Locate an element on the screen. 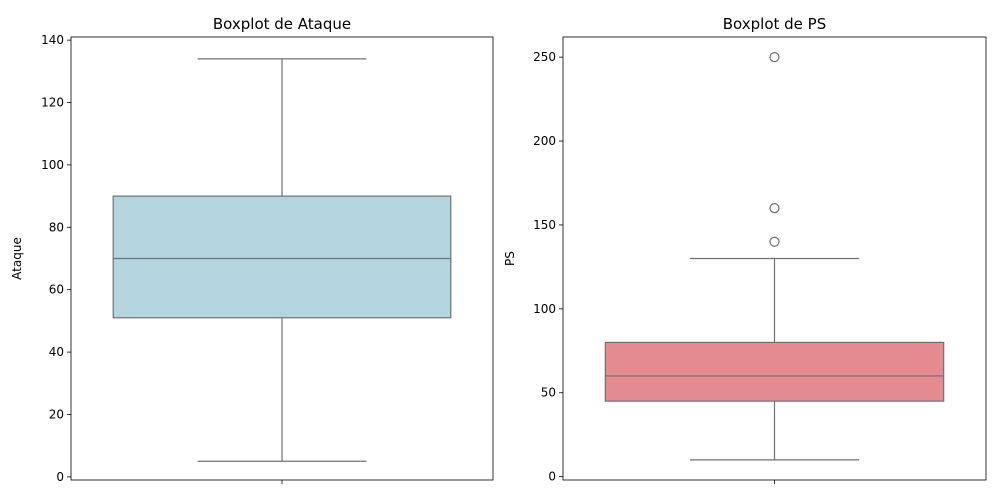  y-tick-label: 80 is located at coordinates (56, 227).